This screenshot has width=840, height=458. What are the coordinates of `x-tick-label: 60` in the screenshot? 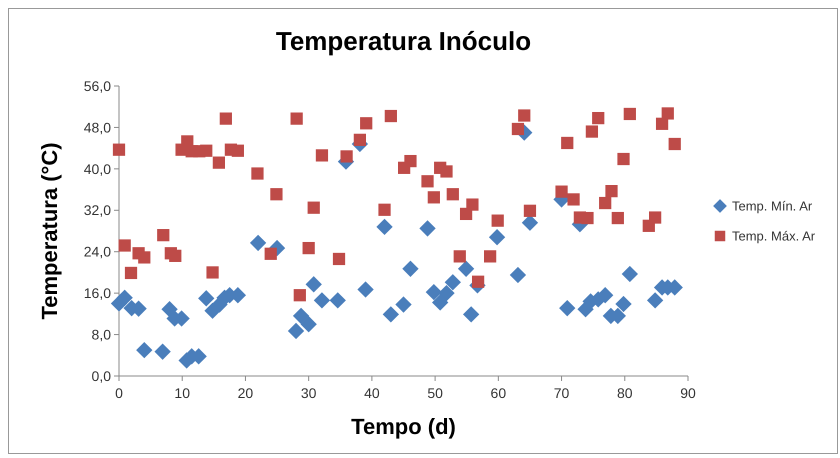 It's located at (498, 393).